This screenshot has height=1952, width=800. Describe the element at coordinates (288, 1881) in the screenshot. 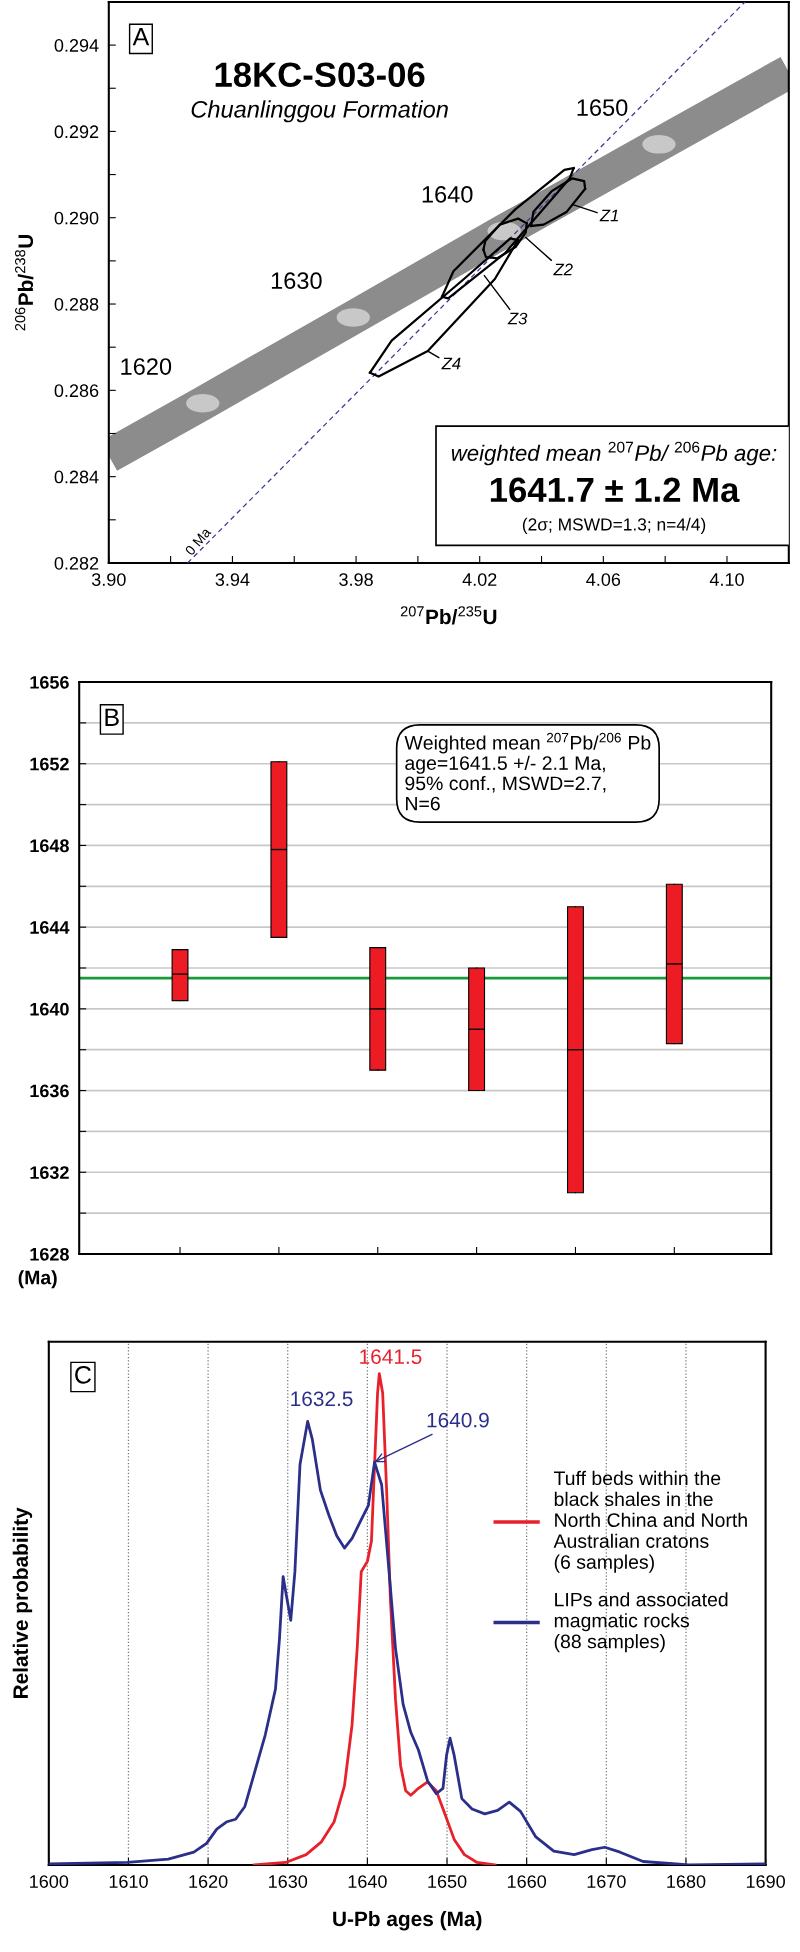

I see `x-tick-label: 1630` at that location.